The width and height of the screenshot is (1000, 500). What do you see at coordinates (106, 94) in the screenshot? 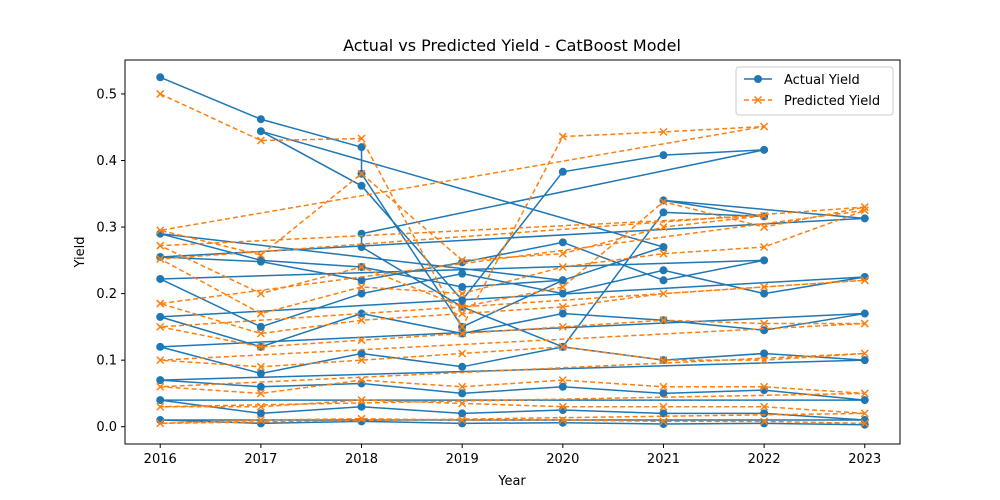
I see `y-tick-label: 0.5` at bounding box center [106, 94].